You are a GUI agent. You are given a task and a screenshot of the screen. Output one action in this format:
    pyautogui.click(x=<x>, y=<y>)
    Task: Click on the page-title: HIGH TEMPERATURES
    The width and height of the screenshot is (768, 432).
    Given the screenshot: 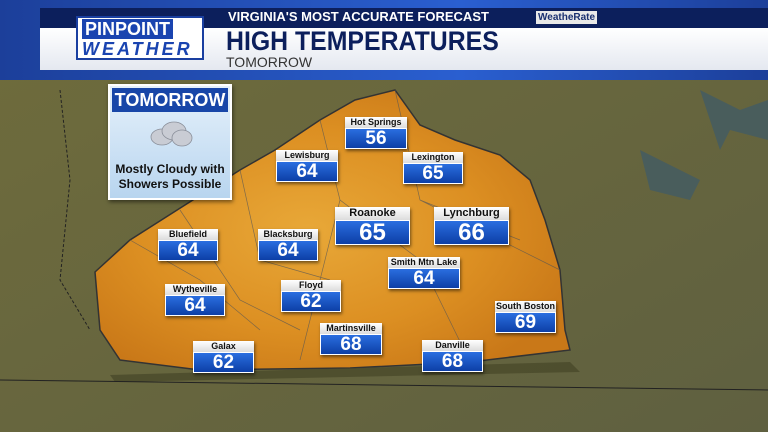 What is the action you would take?
    pyautogui.click(x=362, y=41)
    